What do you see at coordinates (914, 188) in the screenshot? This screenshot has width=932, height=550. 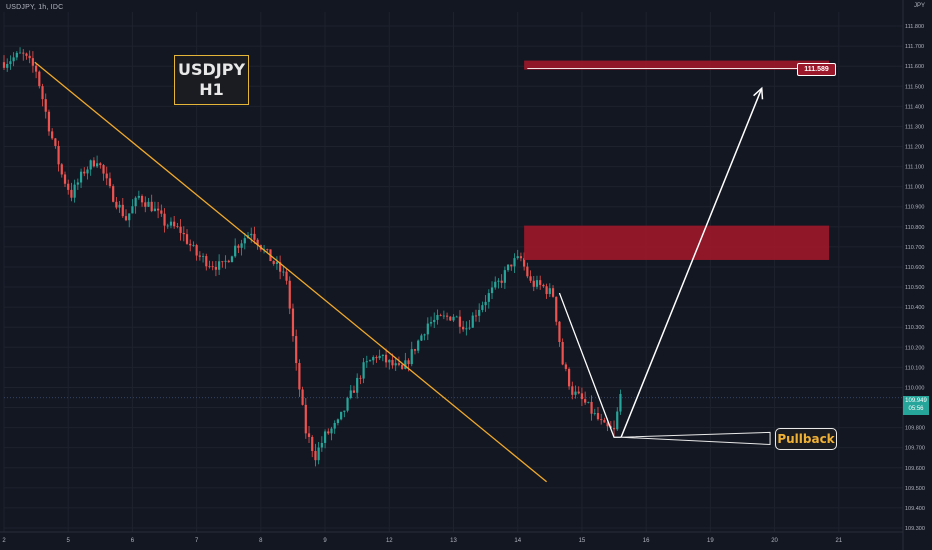 I see `price-tick-label: 111.000` at bounding box center [914, 188].